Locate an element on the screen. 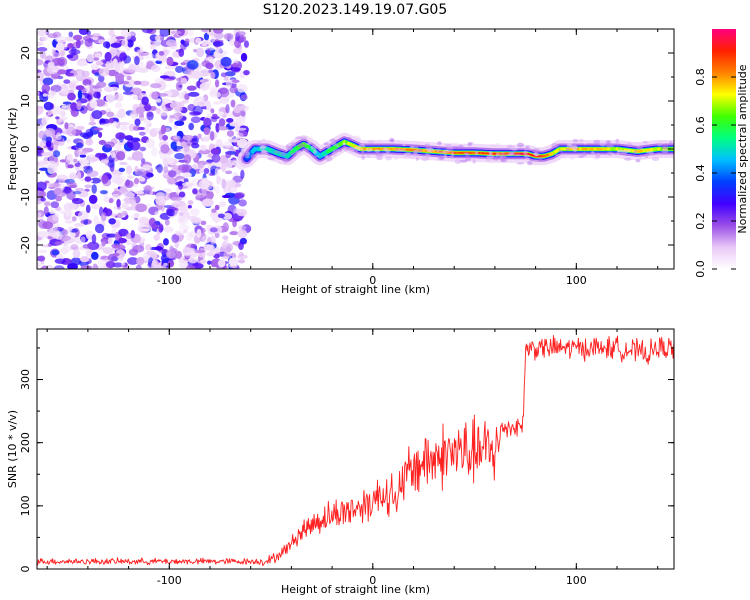 Image resolution: width=750 pixels, height=600 pixels. snr-y-tick-label: 300 is located at coordinates (25, 379).